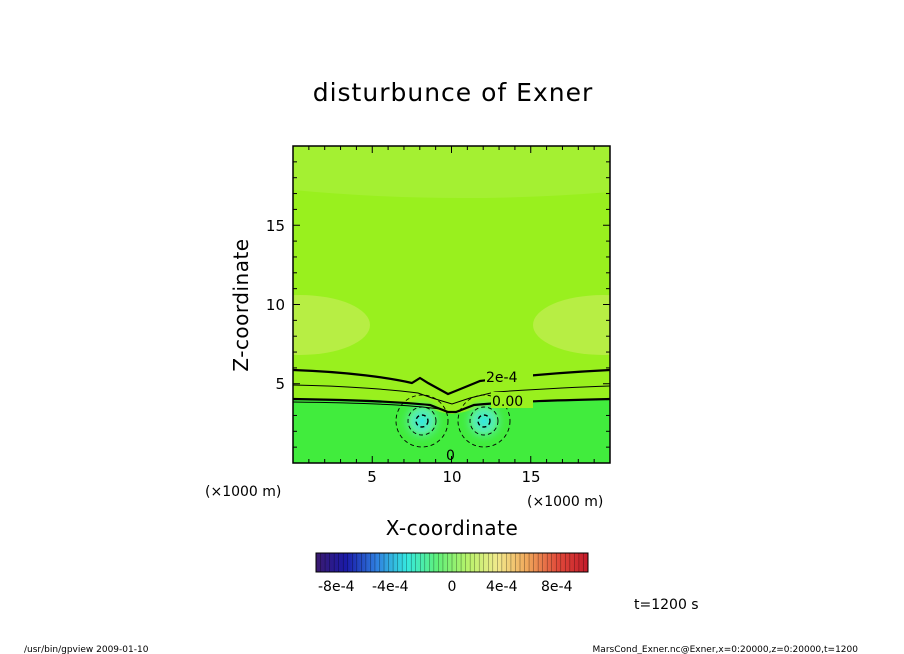  I want to click on y-axis-label: Z-coordinate, so click(241, 304).